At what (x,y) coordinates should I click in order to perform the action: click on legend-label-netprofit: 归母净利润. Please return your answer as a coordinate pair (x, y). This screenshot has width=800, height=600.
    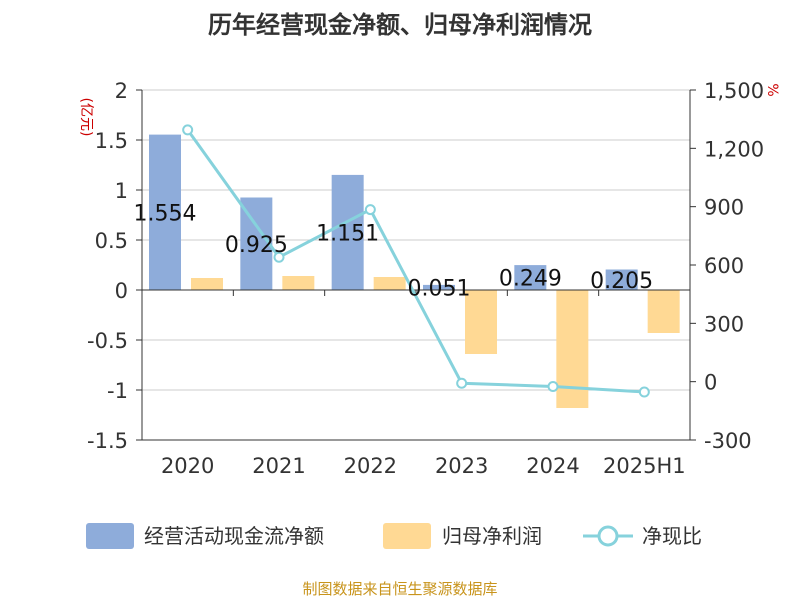
    Looking at the image, I should click on (492, 536).